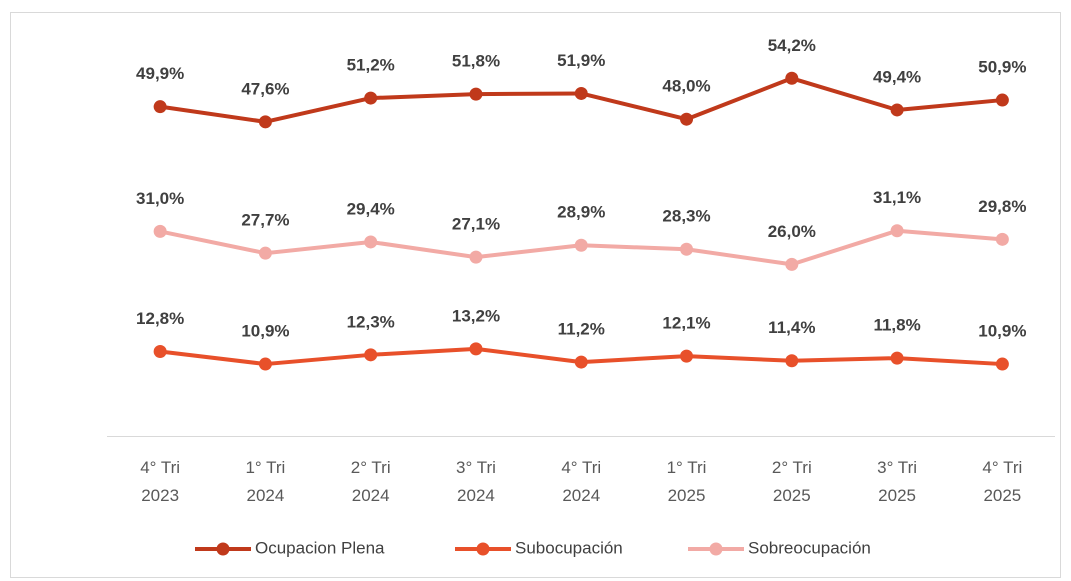  What do you see at coordinates (686, 323) in the screenshot?
I see `data-label: 12,1%` at bounding box center [686, 323].